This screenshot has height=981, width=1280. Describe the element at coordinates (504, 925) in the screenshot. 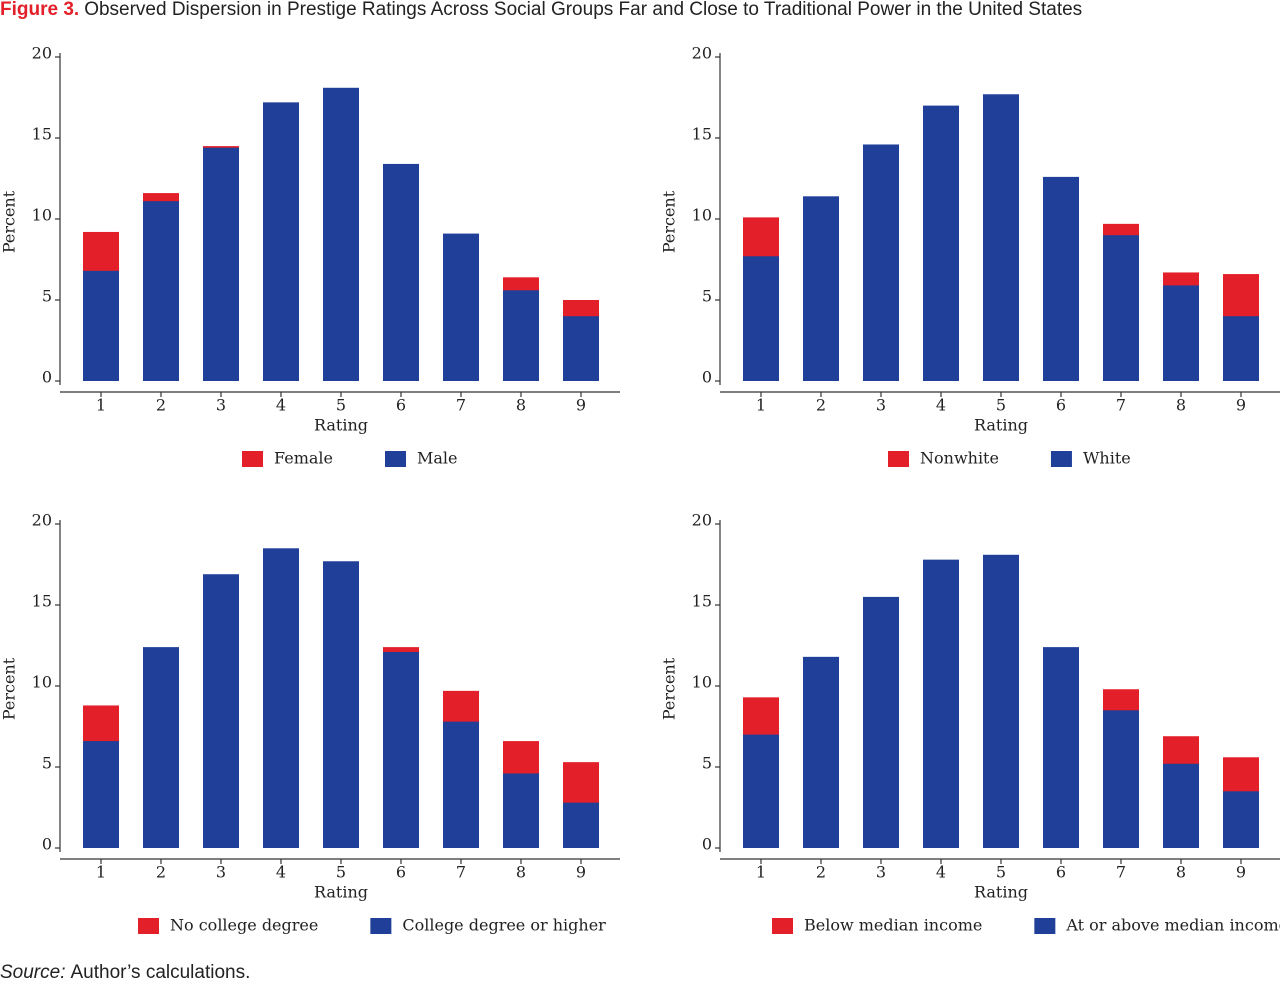

I see `legend-label: College degree or higher` at that location.